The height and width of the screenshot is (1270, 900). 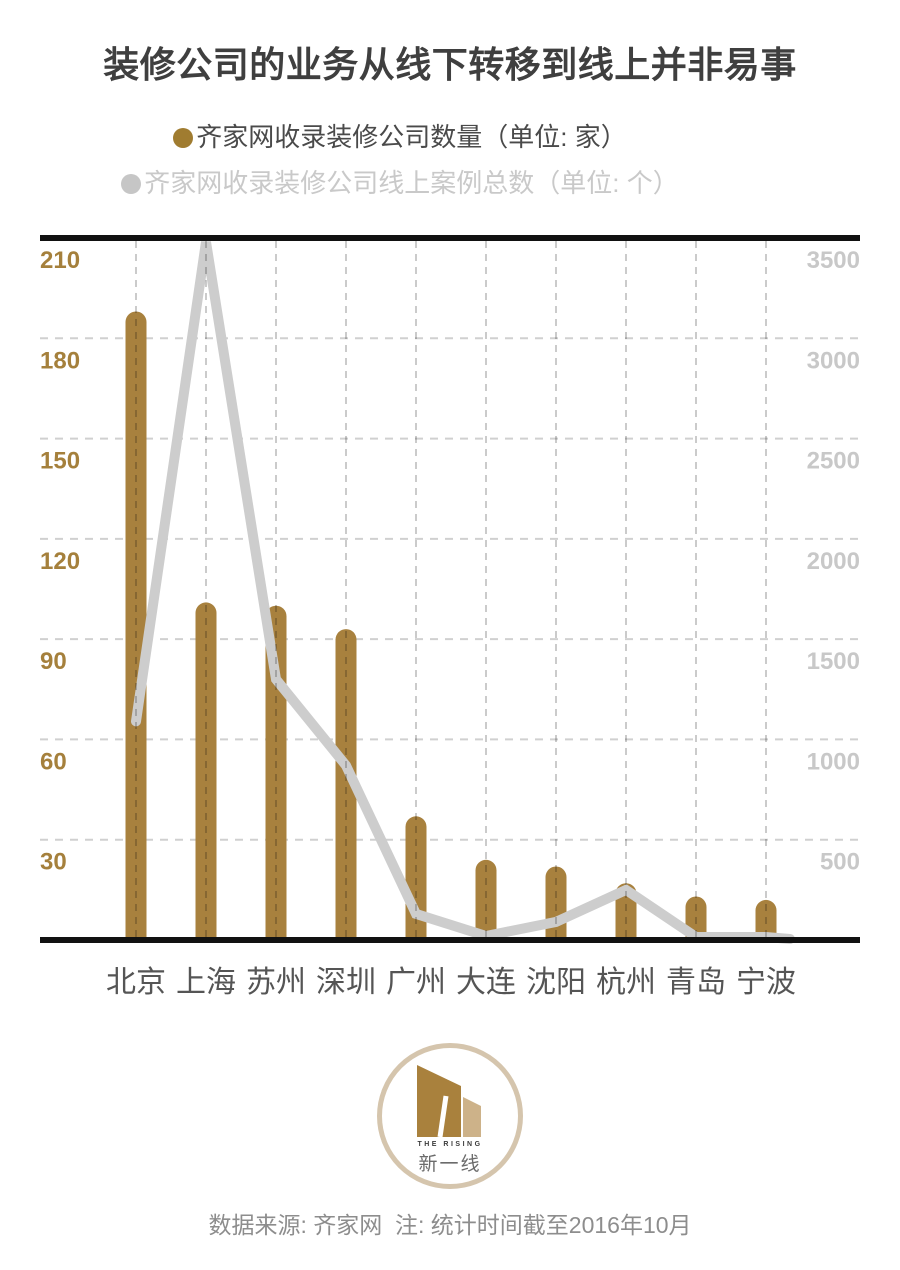 I want to click on chart-title: 装修公司的业务从线下转移到线上并非易事, so click(x=450, y=64).